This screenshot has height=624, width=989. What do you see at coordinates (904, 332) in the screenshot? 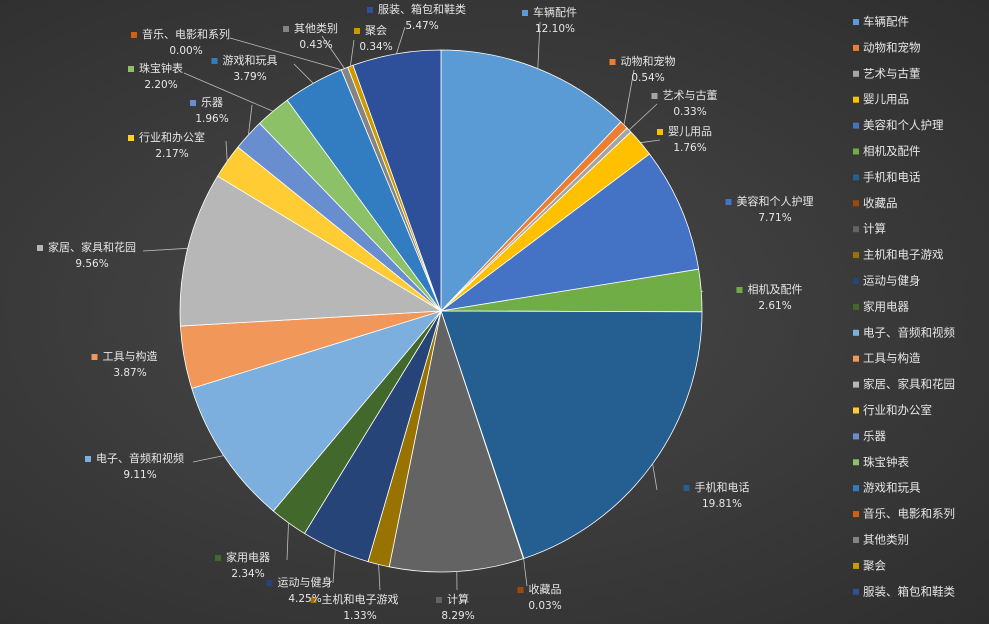
I see `legend-item-12: 电子、音频和视频` at bounding box center [904, 332].